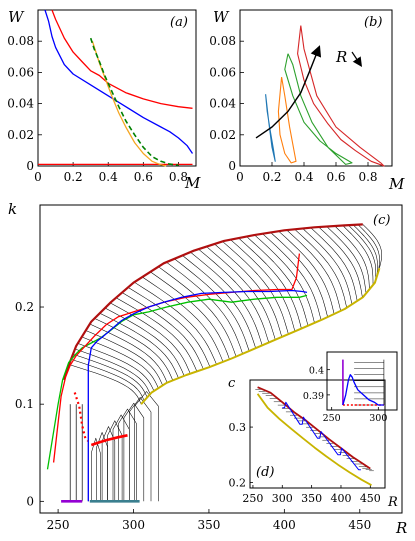 Image resolution: width=415 pixels, height=541 pixels. I want to click on panel-c-ylabel: k, so click(12, 209).